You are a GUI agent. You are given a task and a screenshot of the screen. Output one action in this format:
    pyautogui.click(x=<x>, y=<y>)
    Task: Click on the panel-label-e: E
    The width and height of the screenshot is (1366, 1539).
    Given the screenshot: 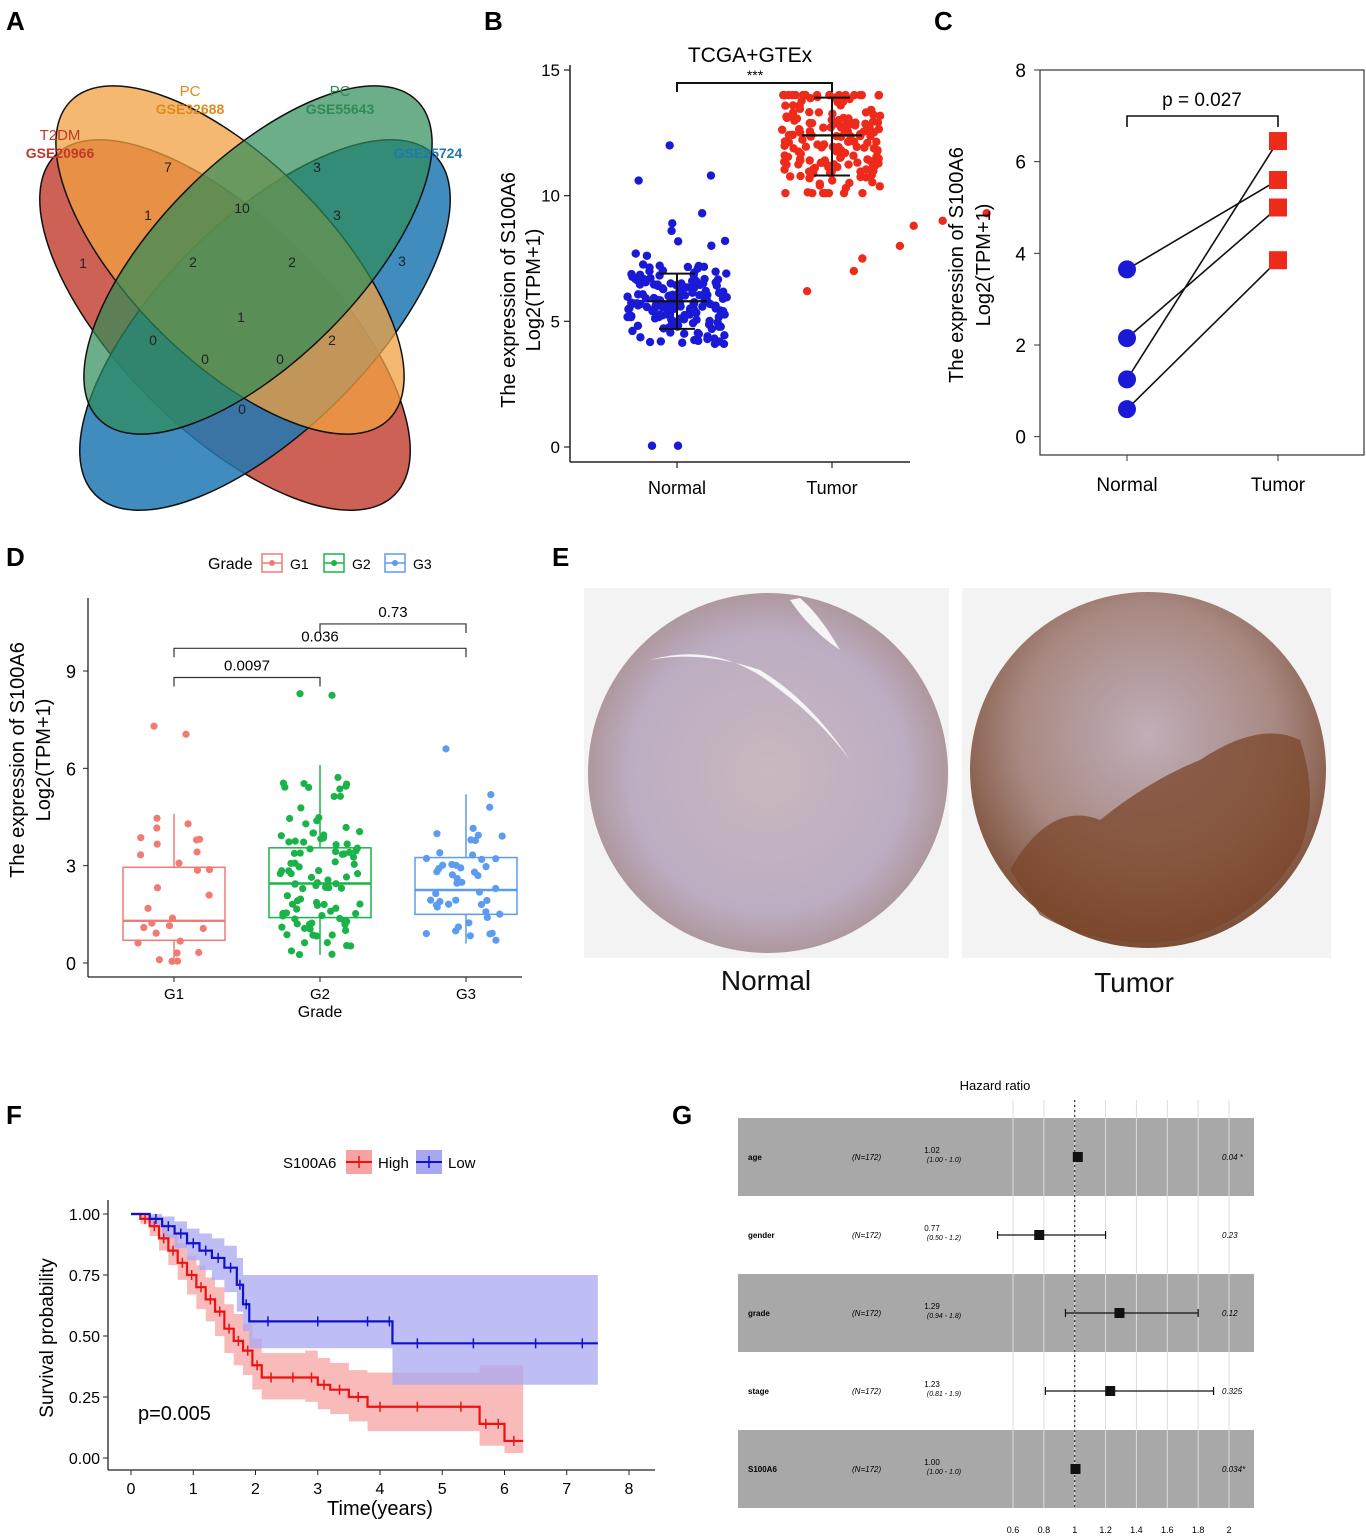 What is the action you would take?
    pyautogui.click(x=560, y=557)
    